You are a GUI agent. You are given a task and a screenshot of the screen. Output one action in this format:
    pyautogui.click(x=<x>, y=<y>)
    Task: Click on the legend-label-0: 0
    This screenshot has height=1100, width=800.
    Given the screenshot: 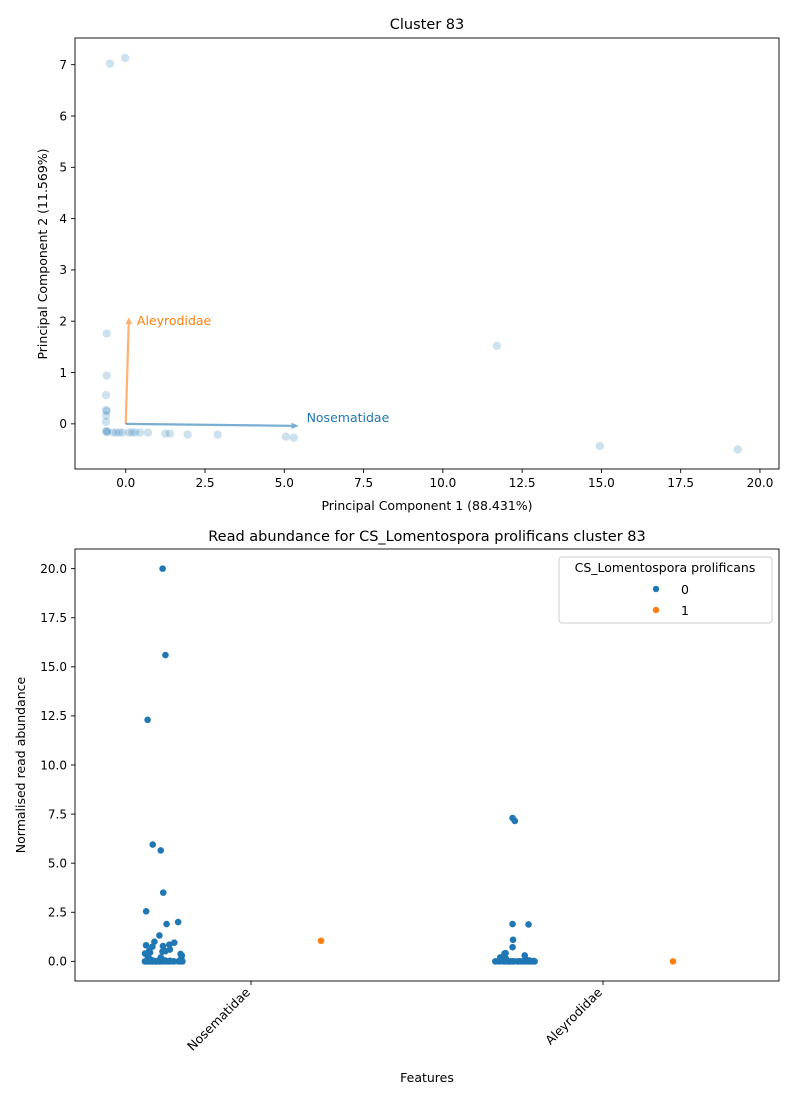 What is the action you would take?
    pyautogui.click(x=685, y=589)
    